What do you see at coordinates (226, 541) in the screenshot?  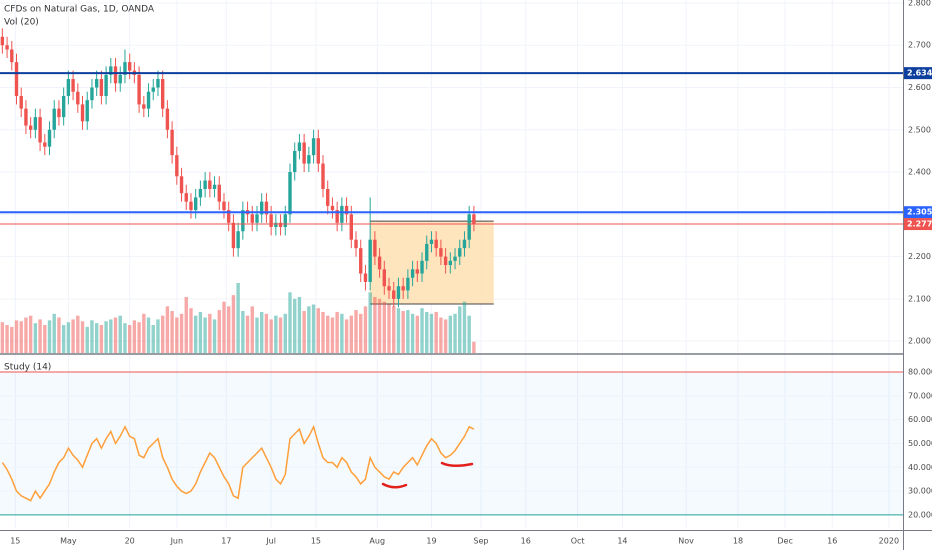 I see `x-tick-label: 17` at bounding box center [226, 541].